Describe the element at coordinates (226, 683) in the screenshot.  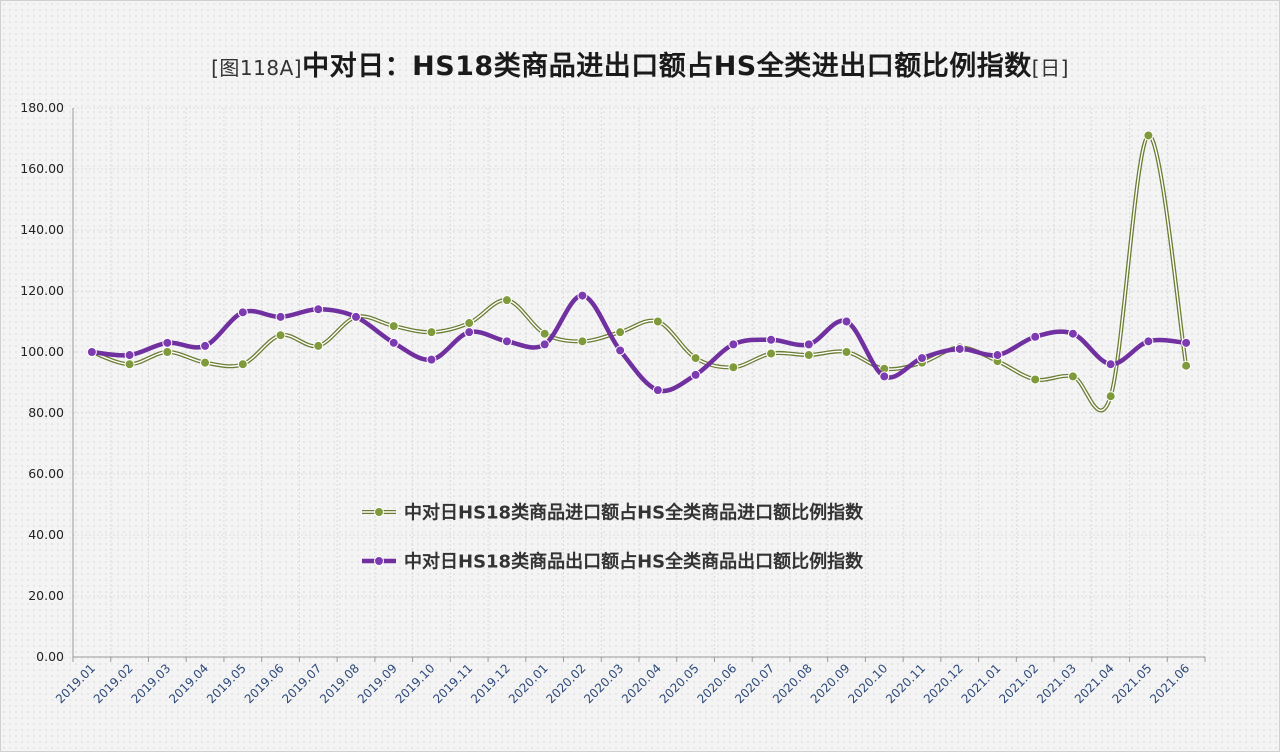
I see `x-tick-label: 2019.05` at that location.